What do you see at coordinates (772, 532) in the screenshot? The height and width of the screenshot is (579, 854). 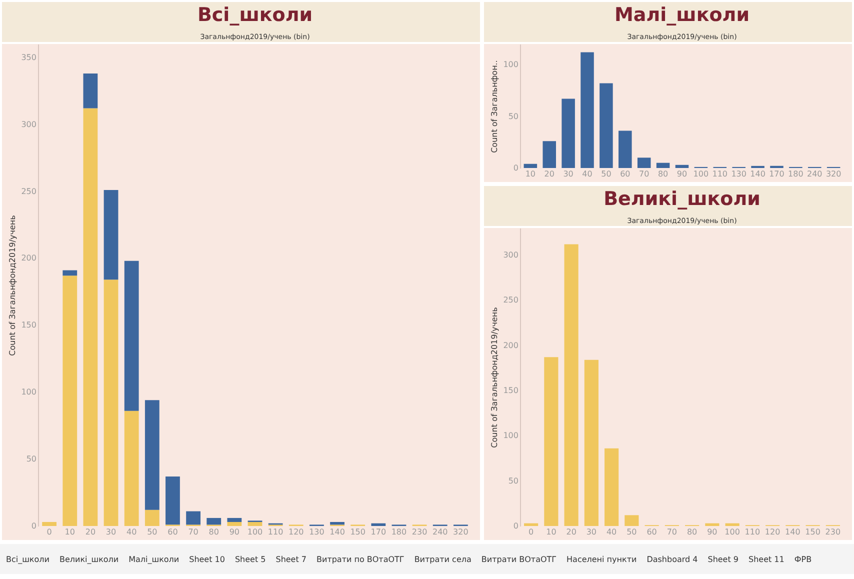 I see `x-tick-label: 120` at bounding box center [772, 532].